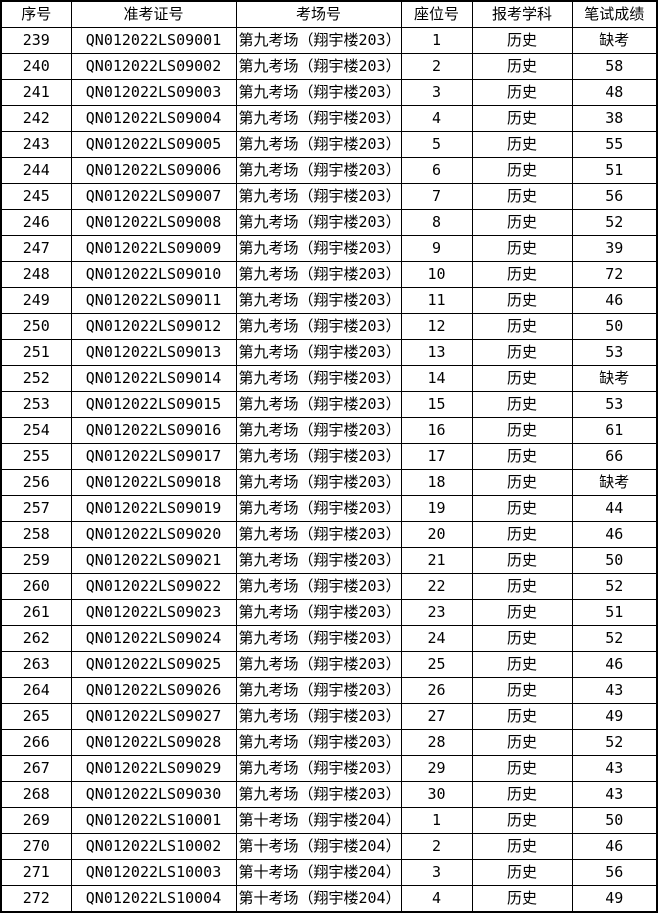 The image size is (658, 913). What do you see at coordinates (153, 664) in the screenshot?
I see `cell-ticket: QN012022LS09025` at bounding box center [153, 664].